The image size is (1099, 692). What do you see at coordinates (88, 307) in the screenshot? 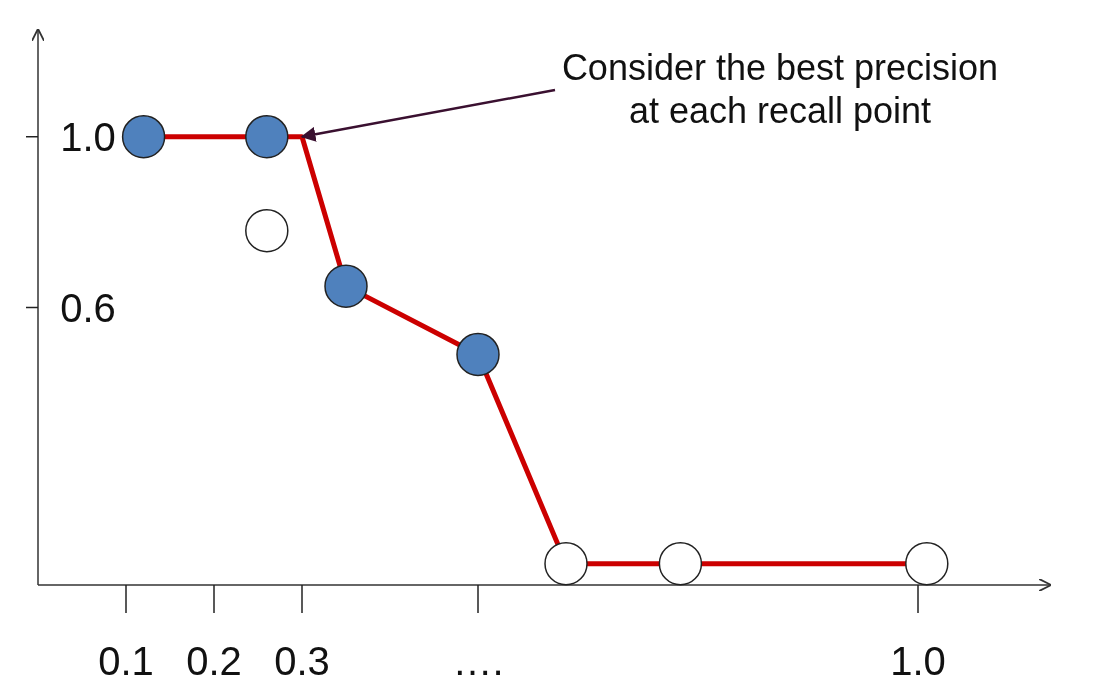
I see `y-tick-label: 0.6` at bounding box center [88, 307].